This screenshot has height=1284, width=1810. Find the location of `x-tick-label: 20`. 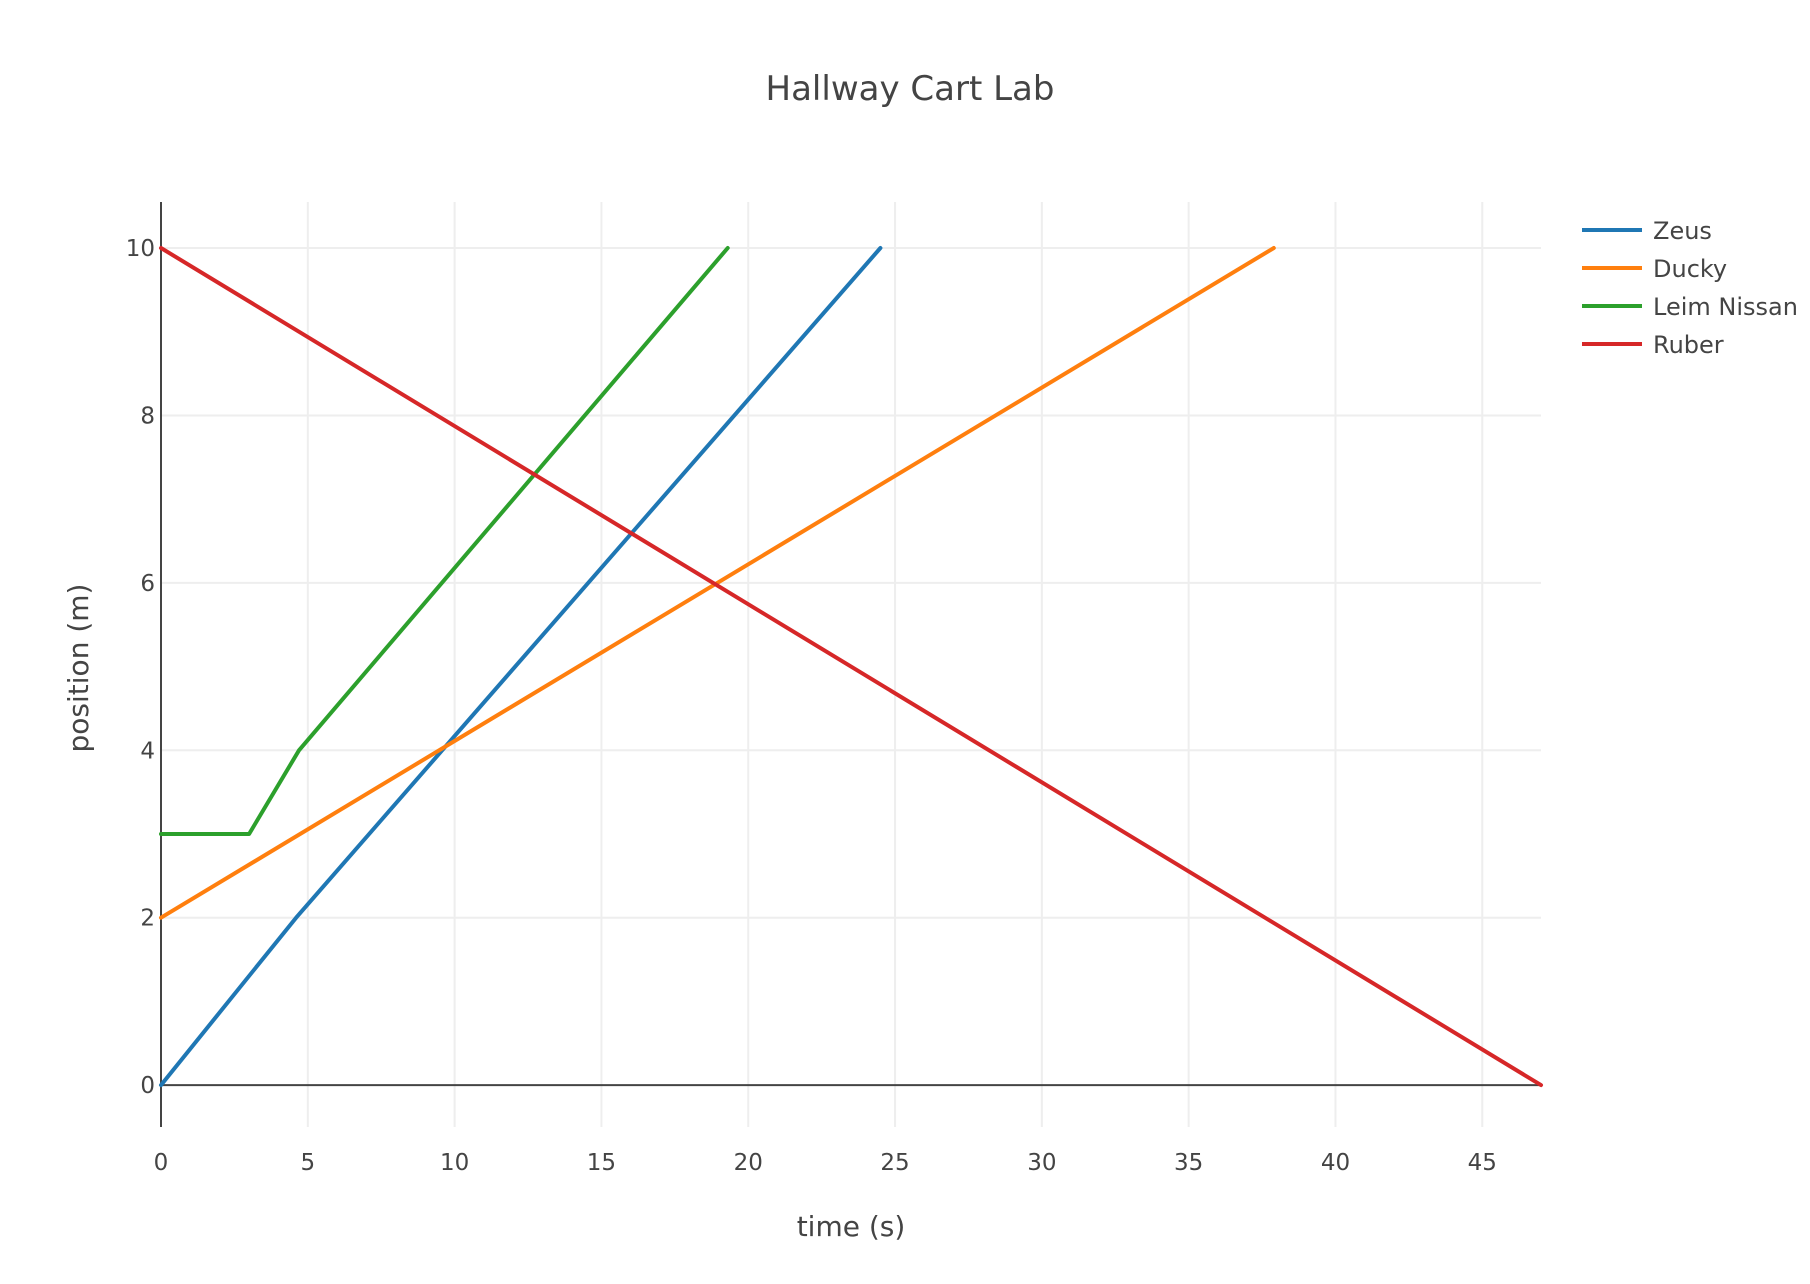

x-tick-label: 20 is located at coordinates (748, 1163).